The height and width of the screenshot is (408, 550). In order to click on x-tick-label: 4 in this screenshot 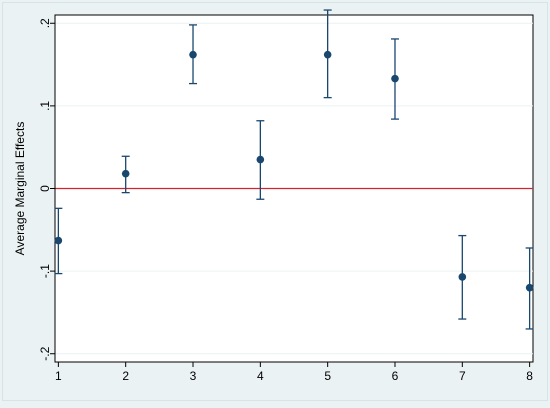, I will do `click(260, 376)`.